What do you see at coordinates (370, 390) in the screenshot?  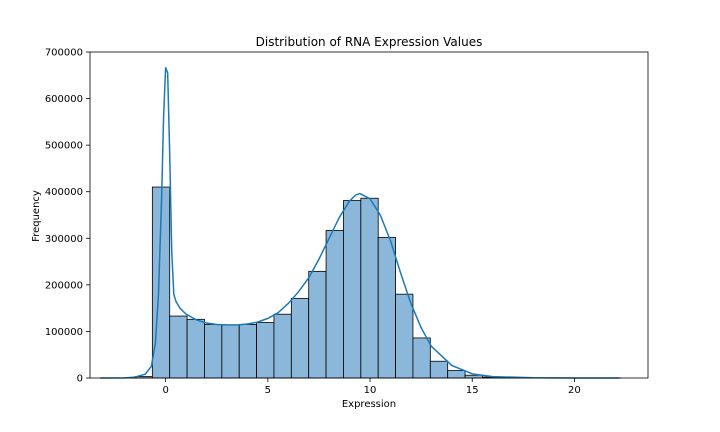 I see `x-tick-label: 10` at bounding box center [370, 390].